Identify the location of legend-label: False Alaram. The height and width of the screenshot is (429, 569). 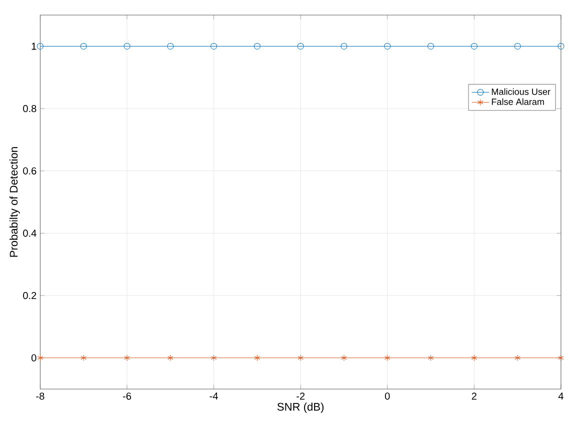
(518, 101).